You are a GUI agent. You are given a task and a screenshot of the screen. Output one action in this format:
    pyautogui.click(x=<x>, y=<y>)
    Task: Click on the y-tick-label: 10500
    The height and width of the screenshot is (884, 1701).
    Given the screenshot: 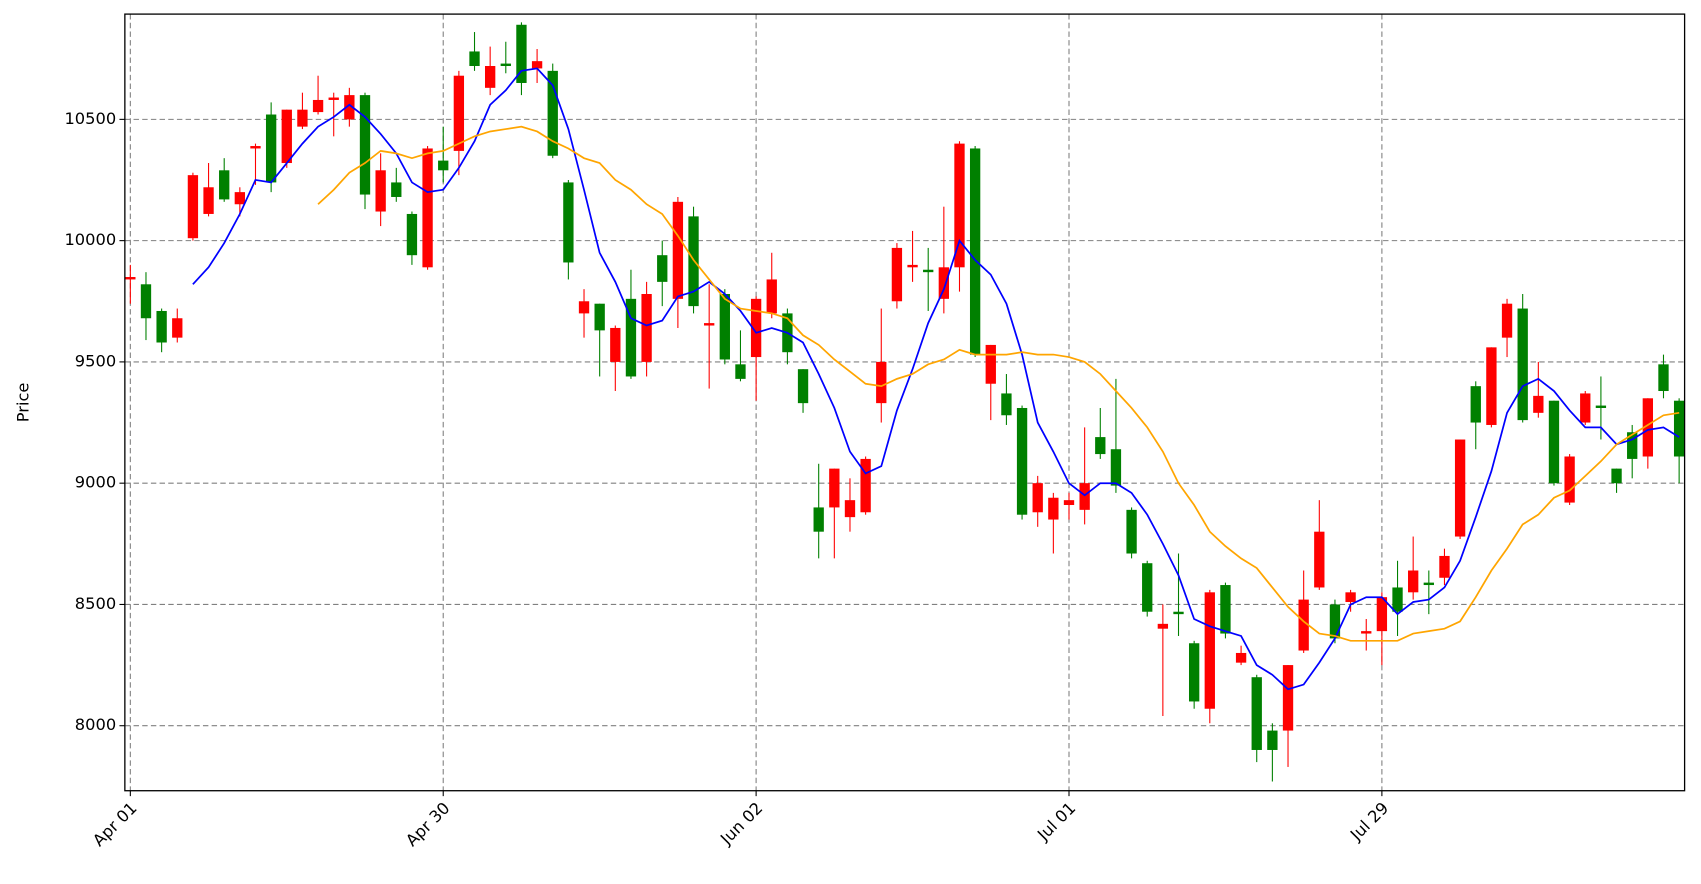 What is the action you would take?
    pyautogui.click(x=90, y=118)
    